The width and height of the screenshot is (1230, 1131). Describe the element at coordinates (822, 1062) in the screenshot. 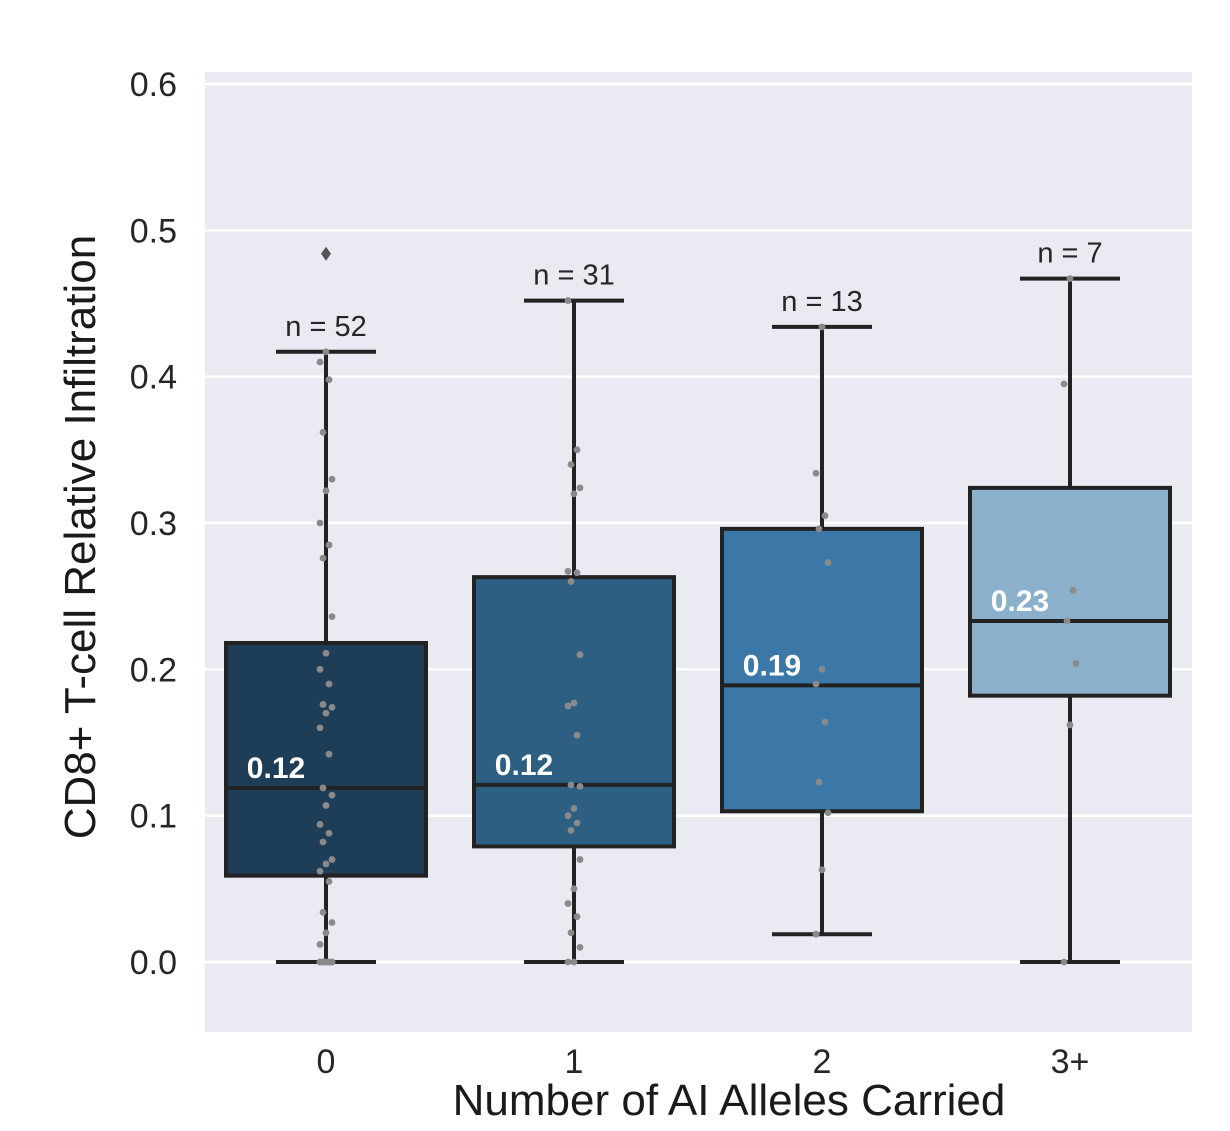

I see `x-tick-label: 2` at that location.